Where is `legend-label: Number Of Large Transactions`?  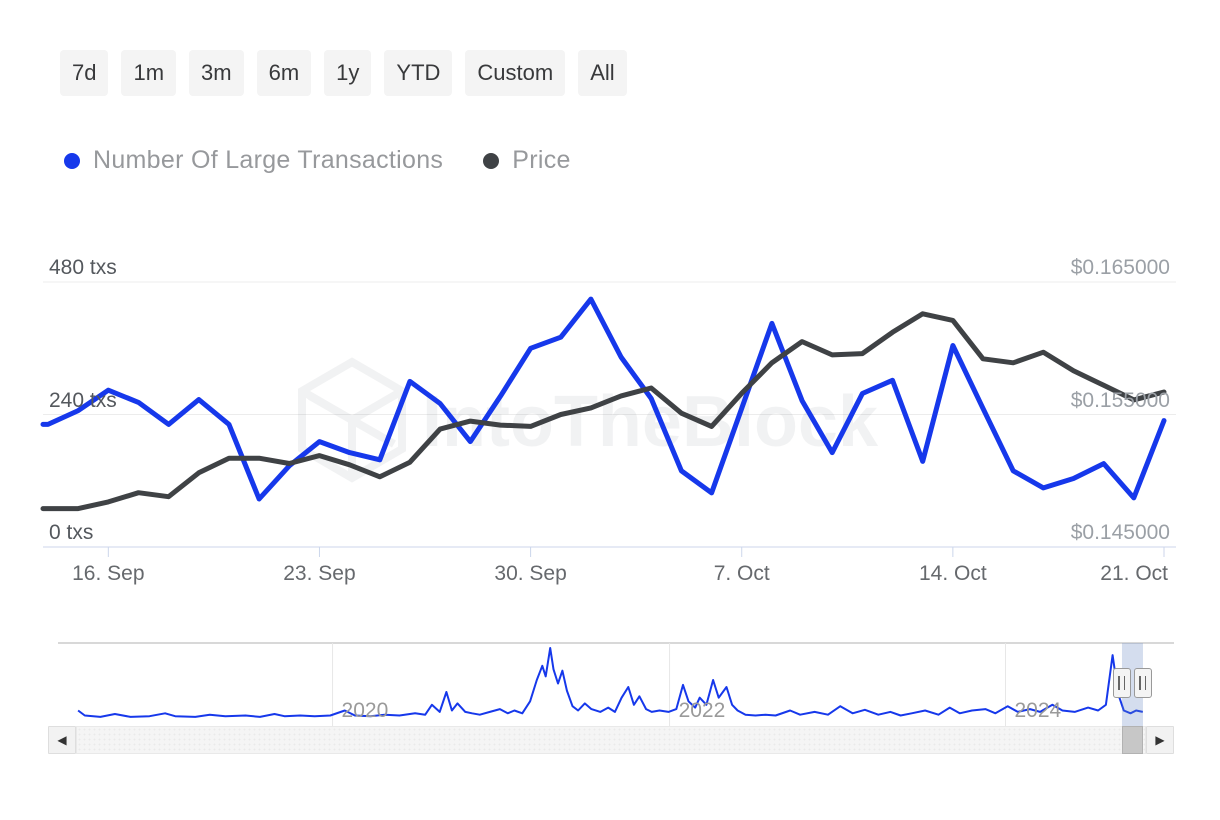
legend-label: Number Of Large Transactions is located at coordinates (268, 160).